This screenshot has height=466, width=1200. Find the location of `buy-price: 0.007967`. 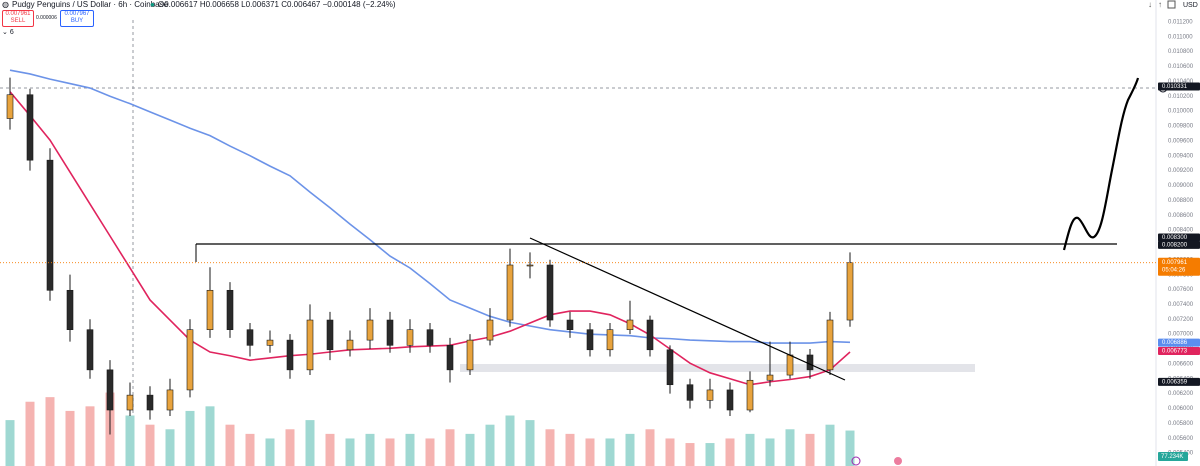

buy-price: 0.007967 is located at coordinates (77, 14).